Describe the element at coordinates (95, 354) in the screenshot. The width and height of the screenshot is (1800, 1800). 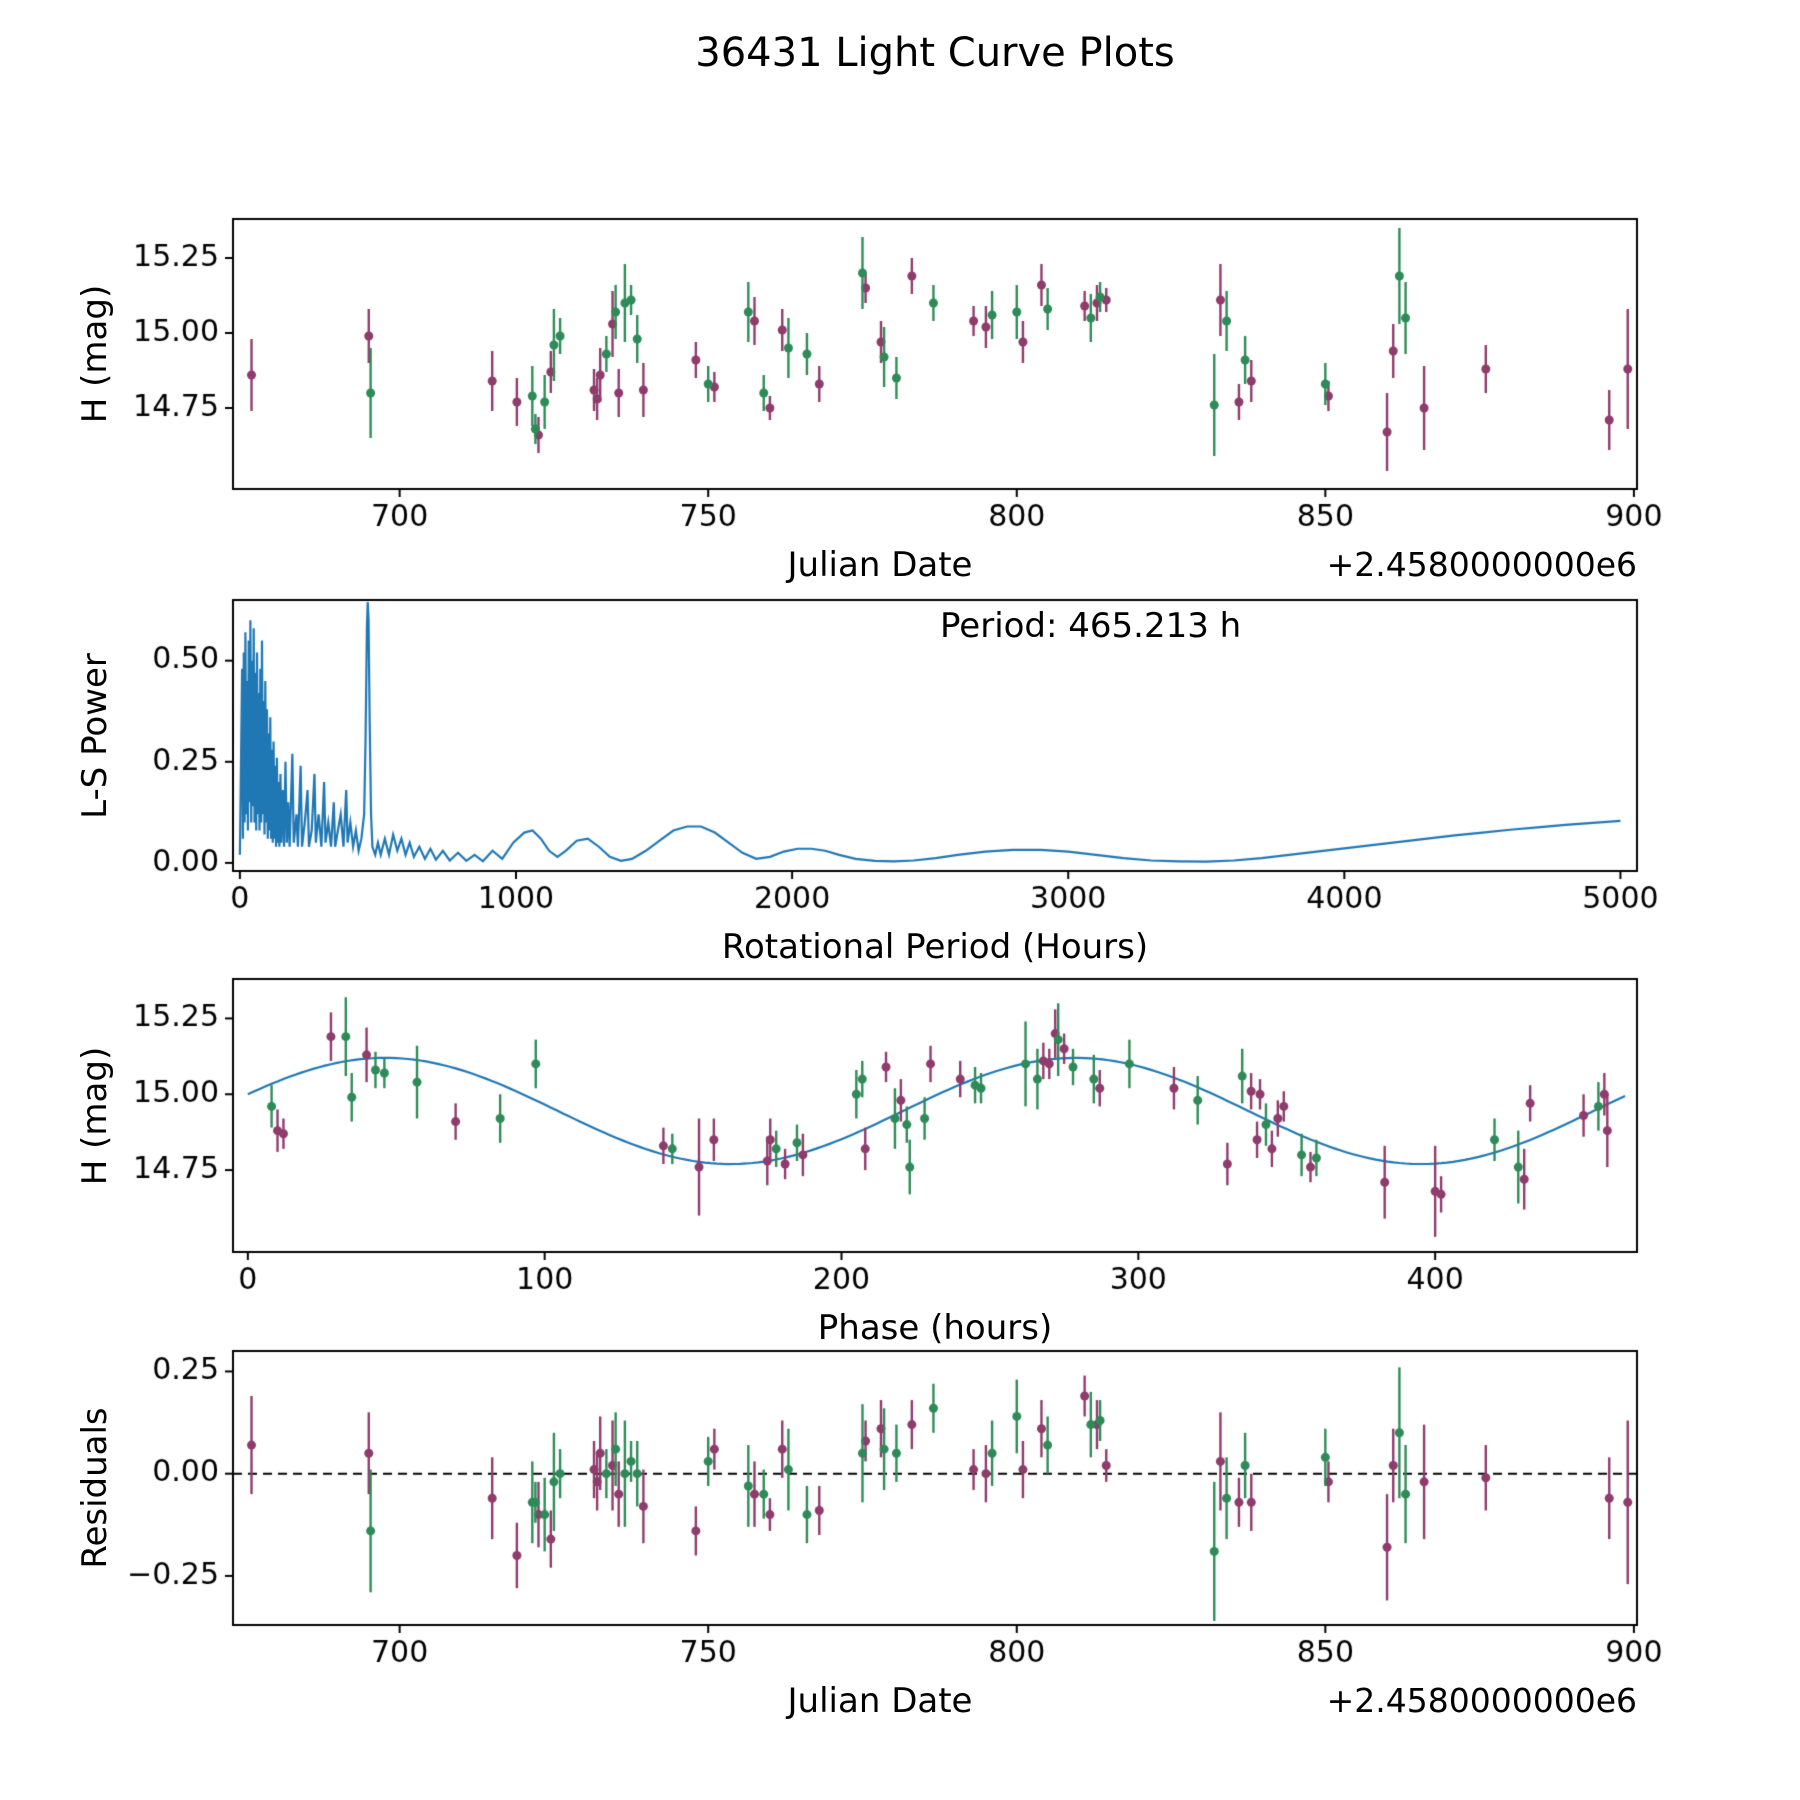
I see `lightcurve-ylabel: H (mag)` at that location.